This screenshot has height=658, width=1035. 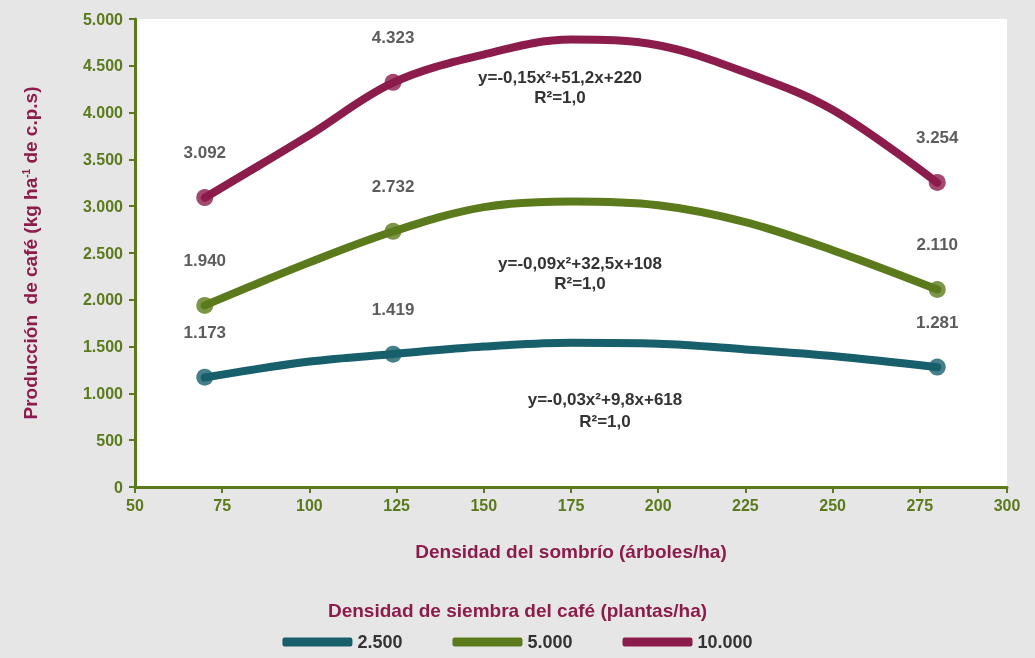 I want to click on y-tick-label: 1.000, so click(x=103, y=393).